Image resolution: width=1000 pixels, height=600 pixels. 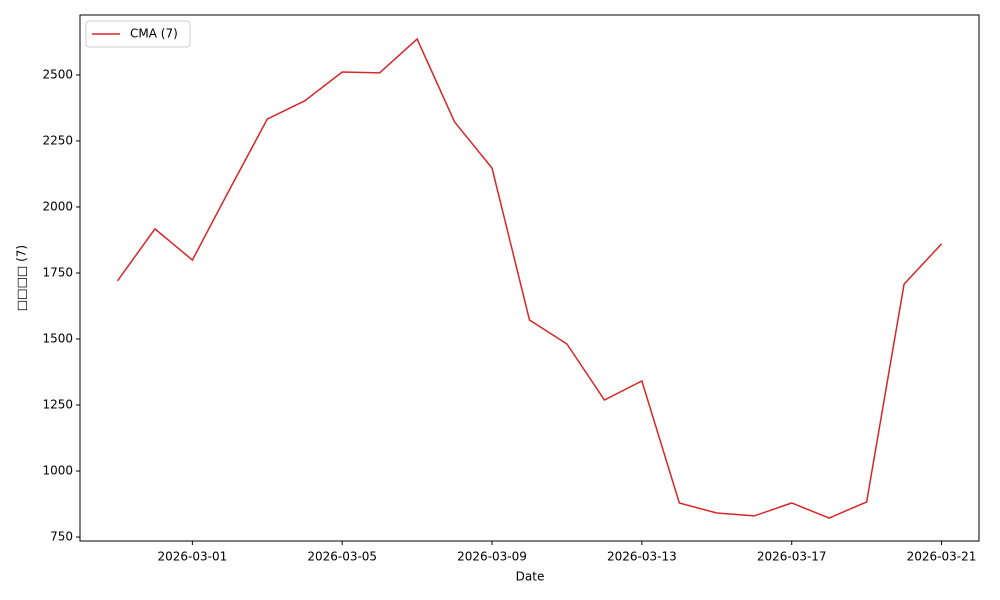 I want to click on y-tick-label: 1750, so click(x=57, y=272).